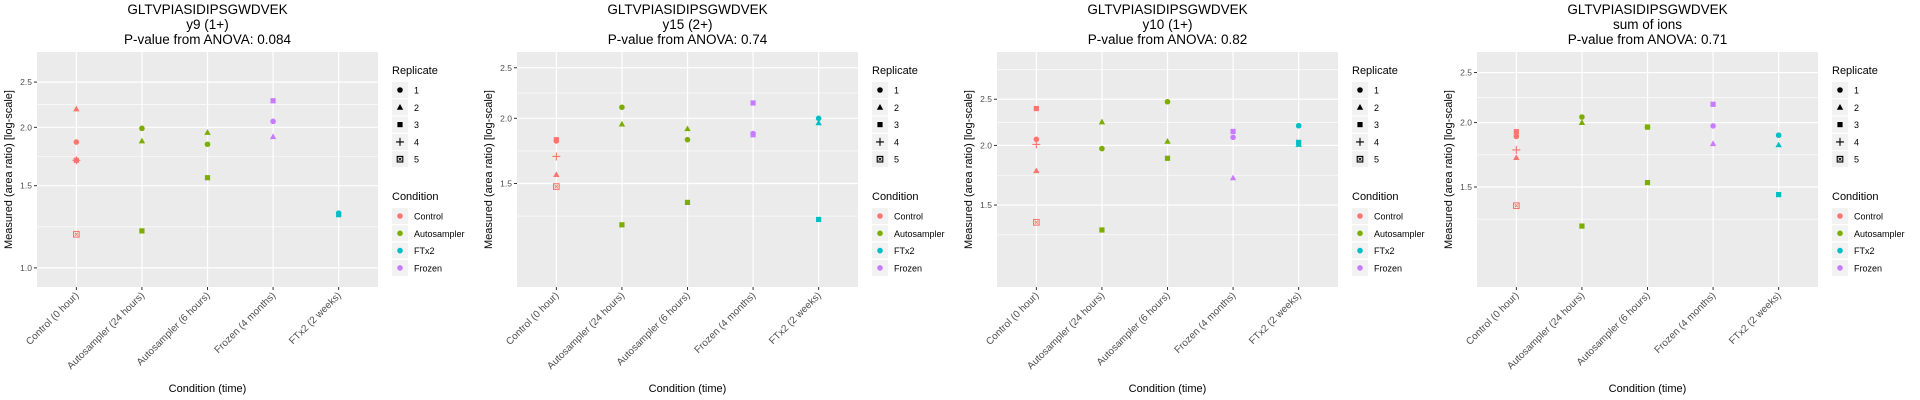  Describe the element at coordinates (26, 268) in the screenshot. I see `y-tick-label: 1.0` at that location.